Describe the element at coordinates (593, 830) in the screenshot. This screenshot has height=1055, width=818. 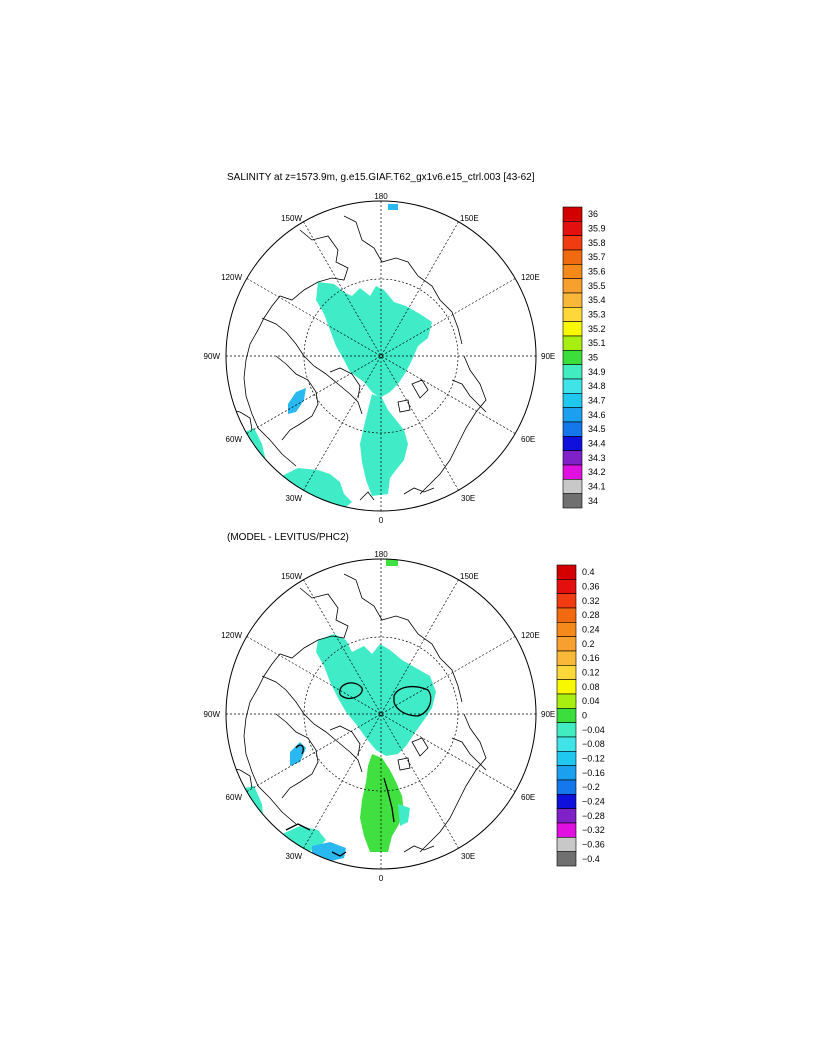
I see `colorbar-label: −0.32` at that location.